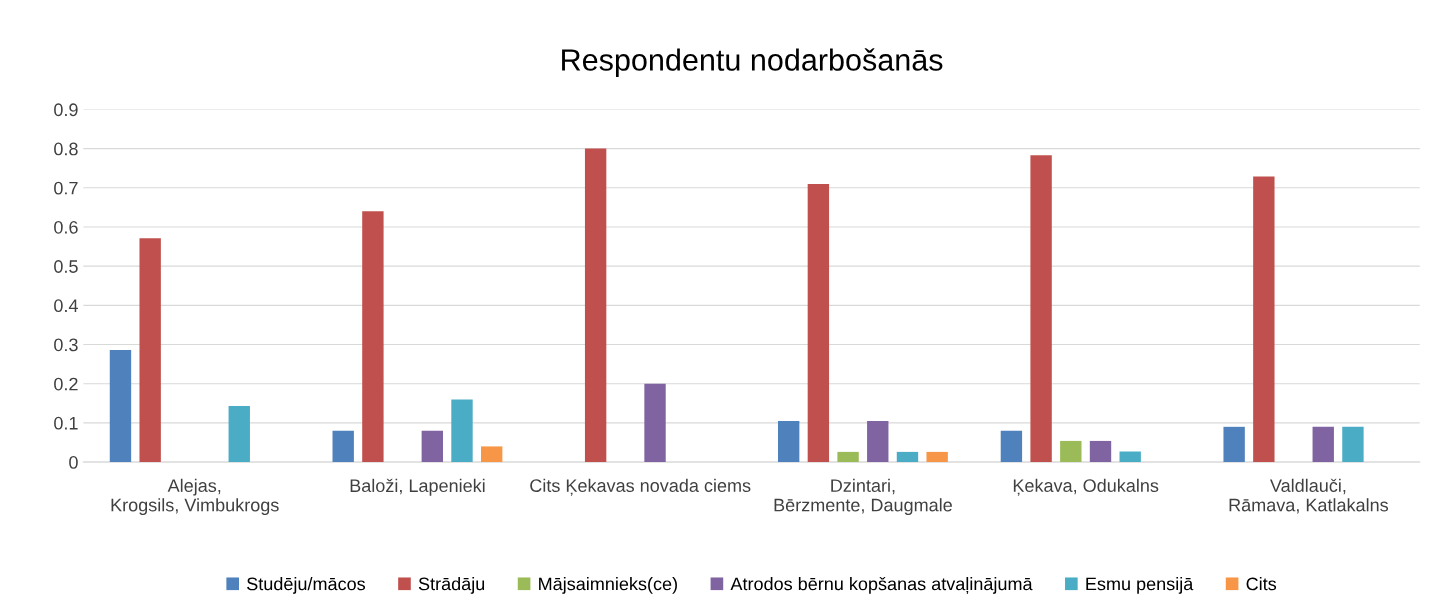  I want to click on y-tick-label: 0.9, so click(66, 110).